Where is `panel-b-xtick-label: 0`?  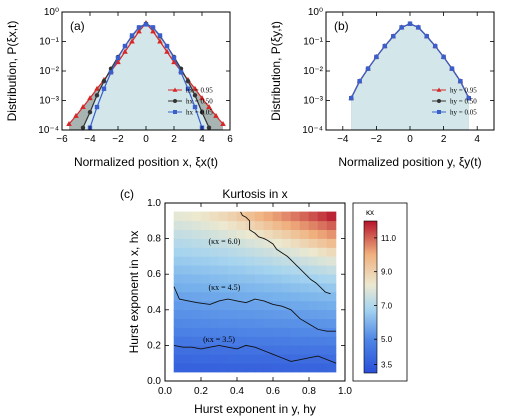
panel-b-xtick-label: 0 is located at coordinates (410, 139).